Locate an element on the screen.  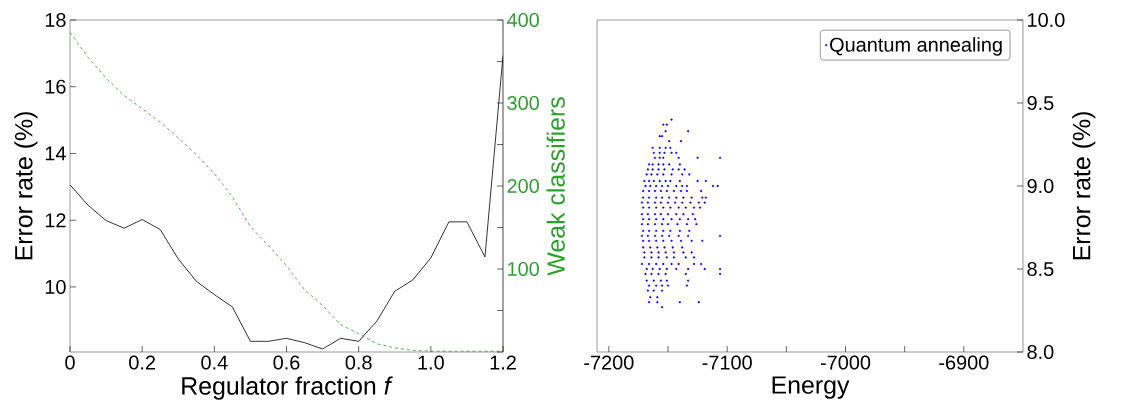
y2-tick-label: 10.0 is located at coordinates (1046, 20).